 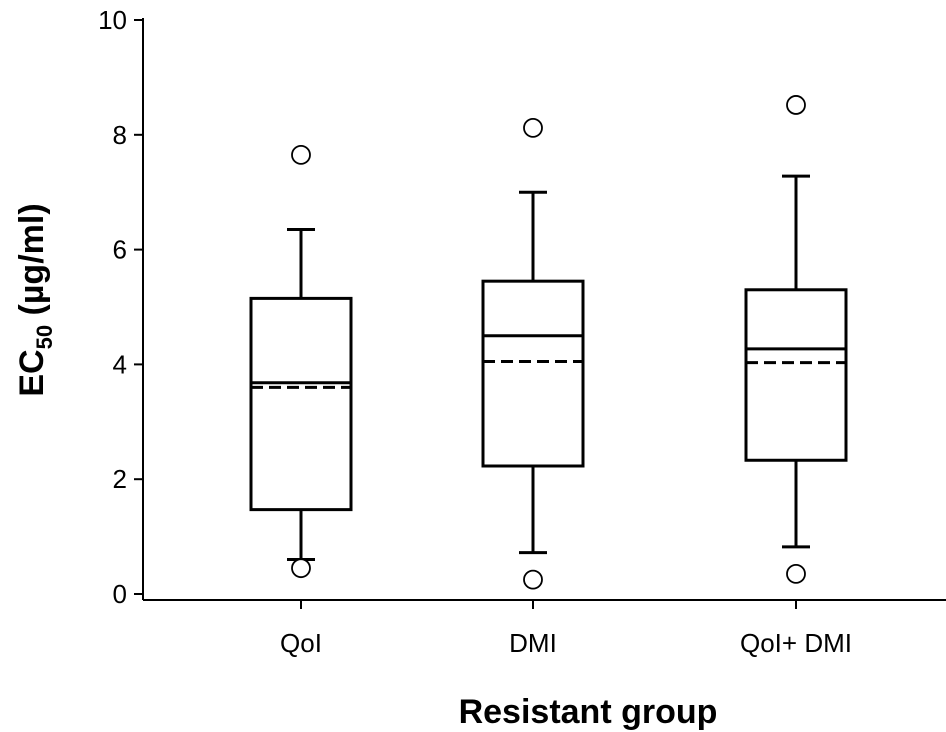 What do you see at coordinates (112, 20) in the screenshot?
I see `y-tick-label: 10` at bounding box center [112, 20].